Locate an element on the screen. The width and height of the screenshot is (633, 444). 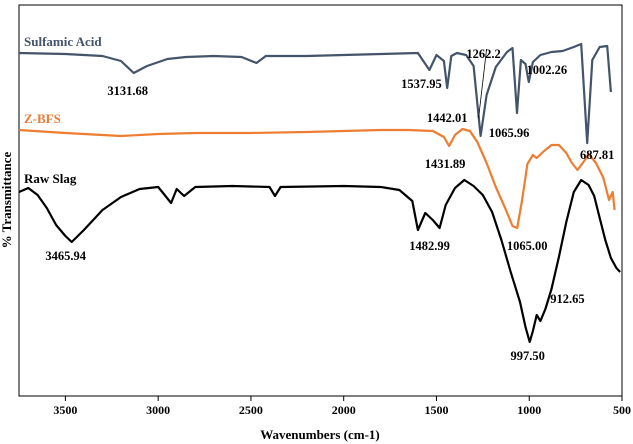
peak-label: 997.50 is located at coordinates (528, 356).